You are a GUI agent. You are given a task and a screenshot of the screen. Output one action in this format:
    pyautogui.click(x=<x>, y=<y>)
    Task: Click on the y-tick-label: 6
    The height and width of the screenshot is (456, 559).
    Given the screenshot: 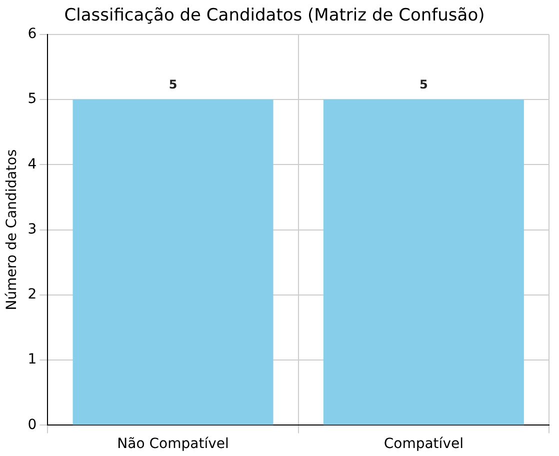 What is the action you would take?
    pyautogui.click(x=32, y=34)
    